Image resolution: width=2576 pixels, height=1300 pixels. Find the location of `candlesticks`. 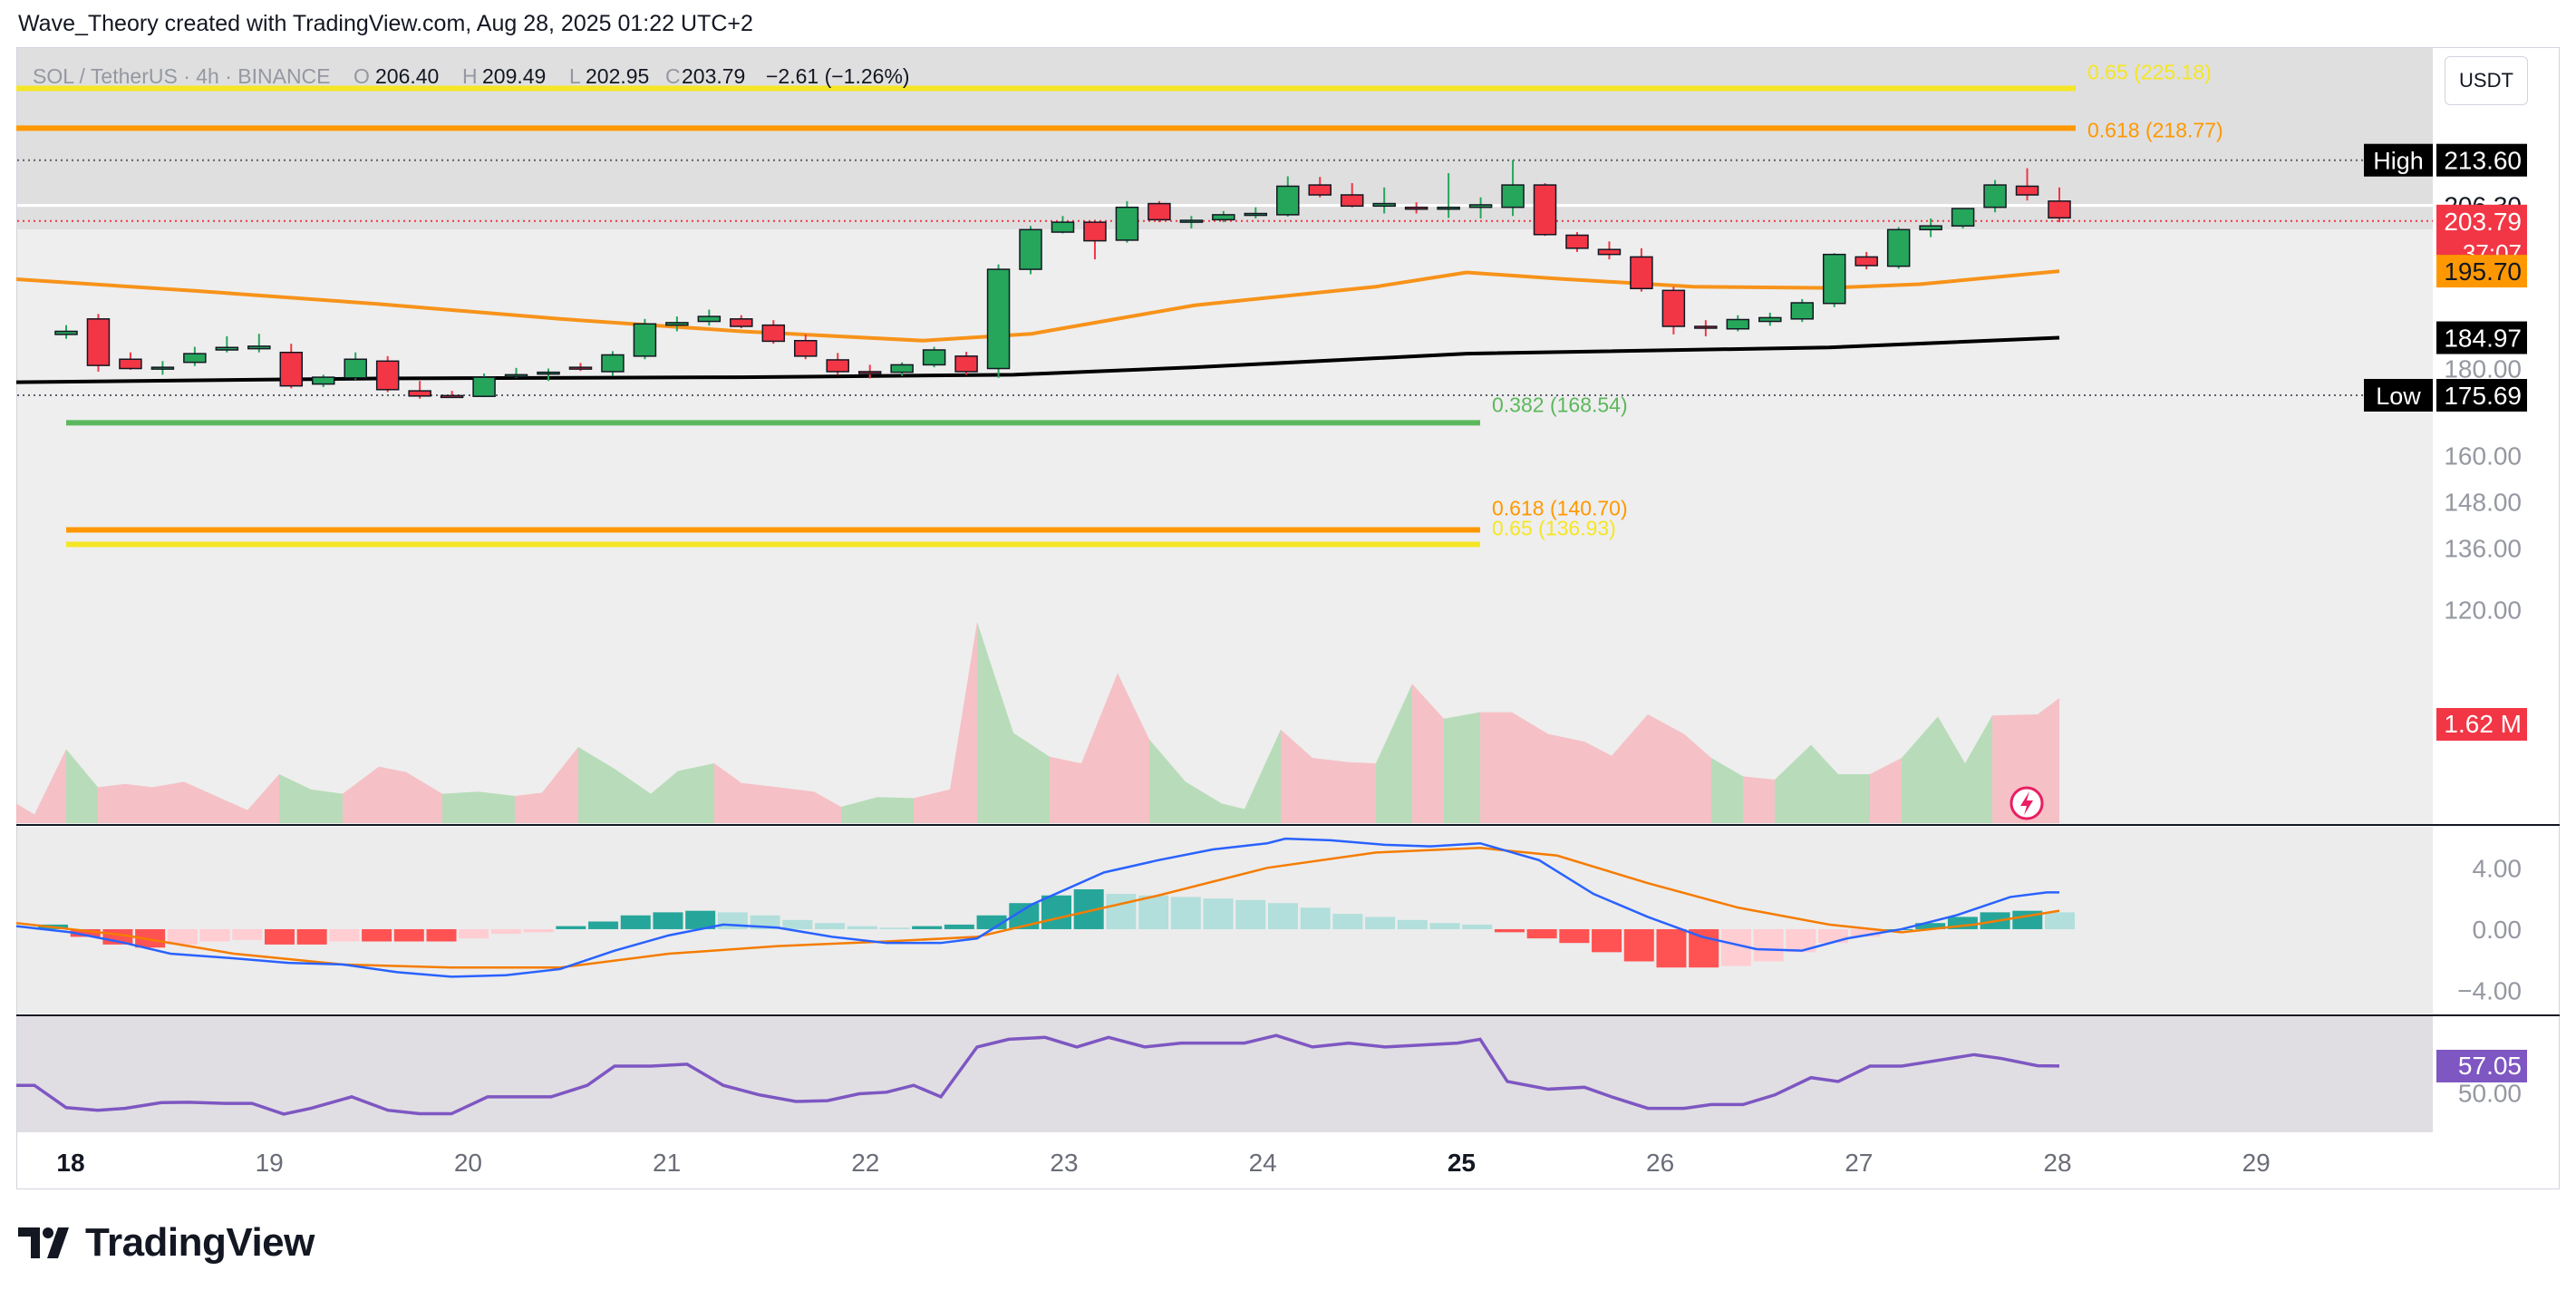

candlesticks is located at coordinates (1062, 279).